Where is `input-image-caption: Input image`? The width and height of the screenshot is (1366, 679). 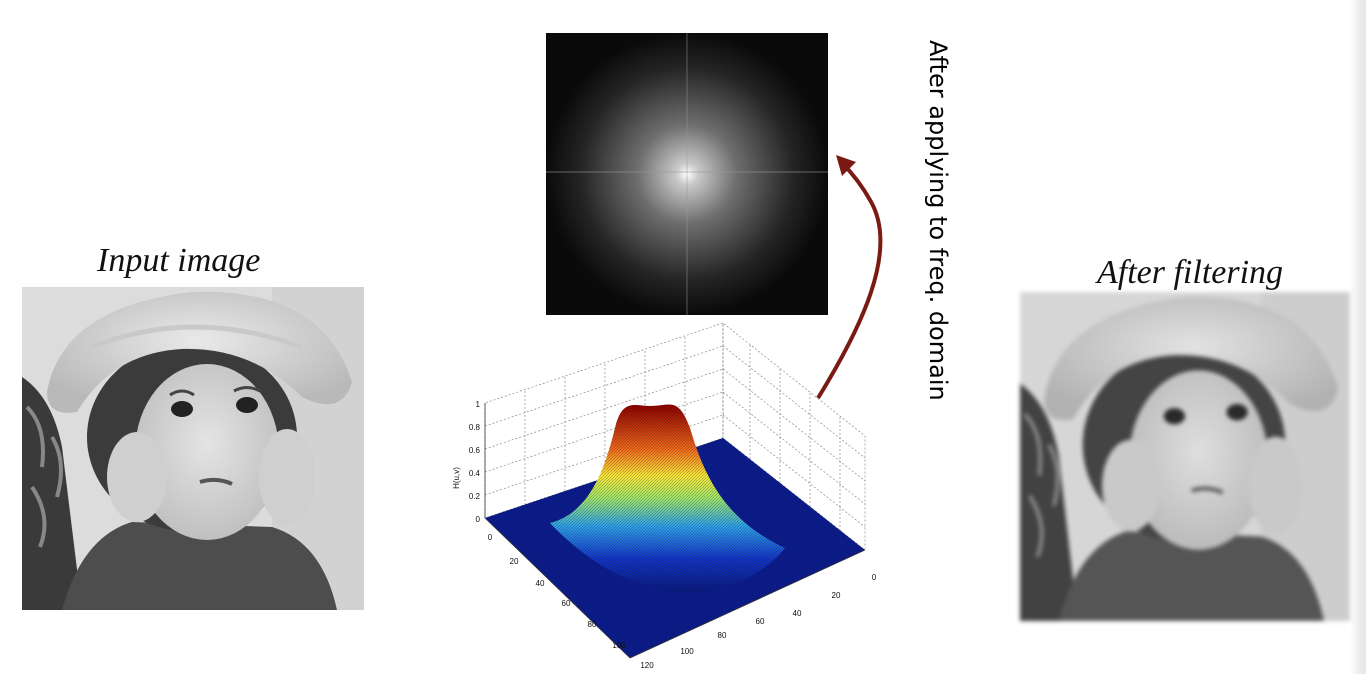 input-image-caption: Input image is located at coordinates (179, 260).